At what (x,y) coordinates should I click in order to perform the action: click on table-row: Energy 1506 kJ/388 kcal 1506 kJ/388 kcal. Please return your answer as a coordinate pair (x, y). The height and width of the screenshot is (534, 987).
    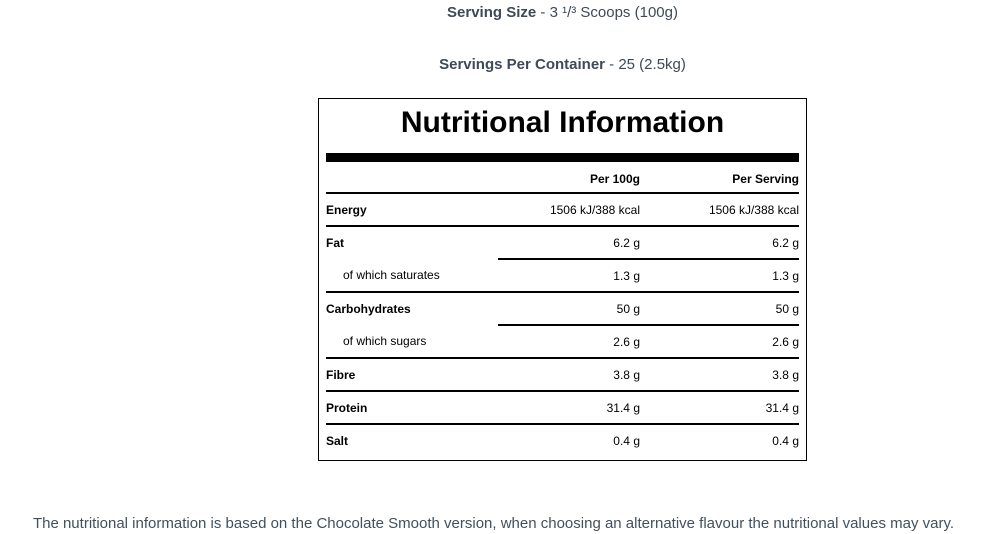
    Looking at the image, I should click on (562, 210).